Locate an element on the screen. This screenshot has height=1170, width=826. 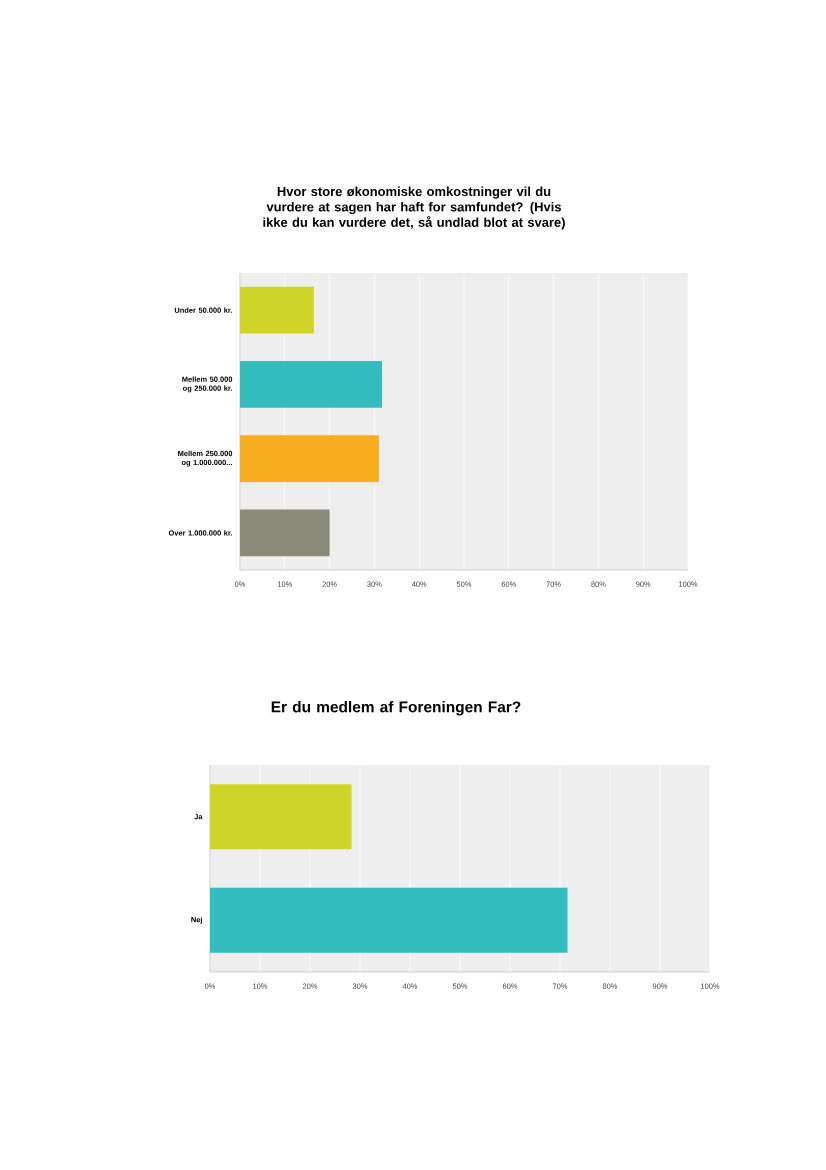
chart-title: Hvor store økonomiske omkostninger vil du vurdere at sagen har haft for samfundet? (Hvis ikke du kan vurdere det, så undlad blot at svare) is located at coordinates (414, 208).